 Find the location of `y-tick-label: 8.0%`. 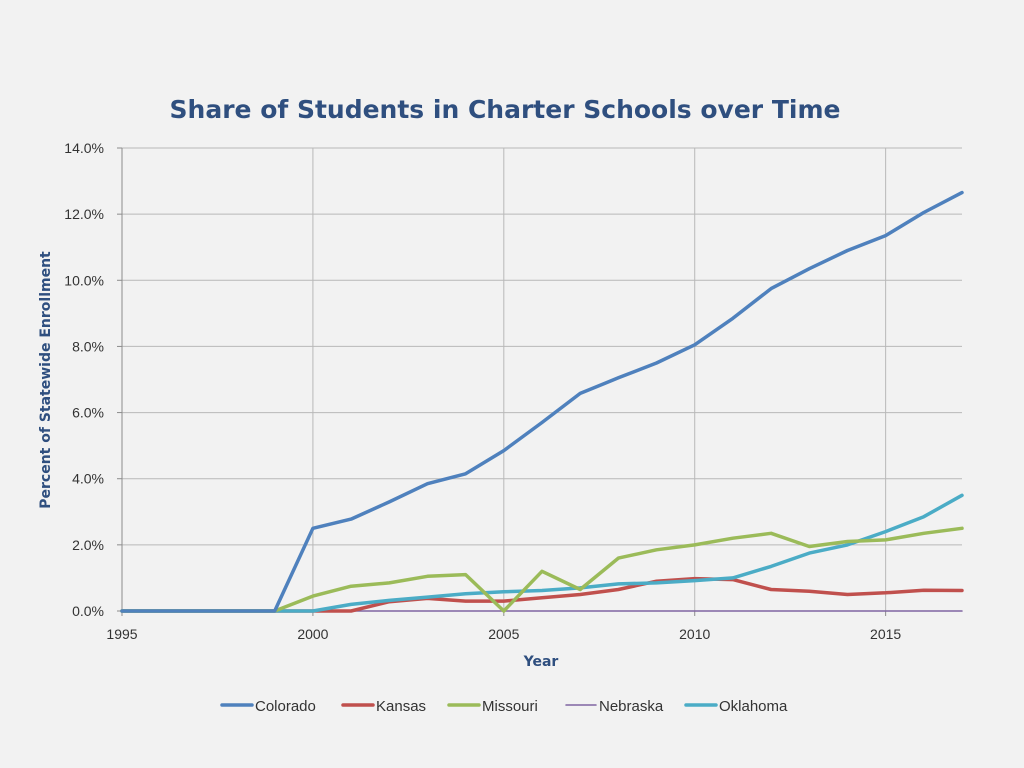

y-tick-label: 8.0% is located at coordinates (88, 346).